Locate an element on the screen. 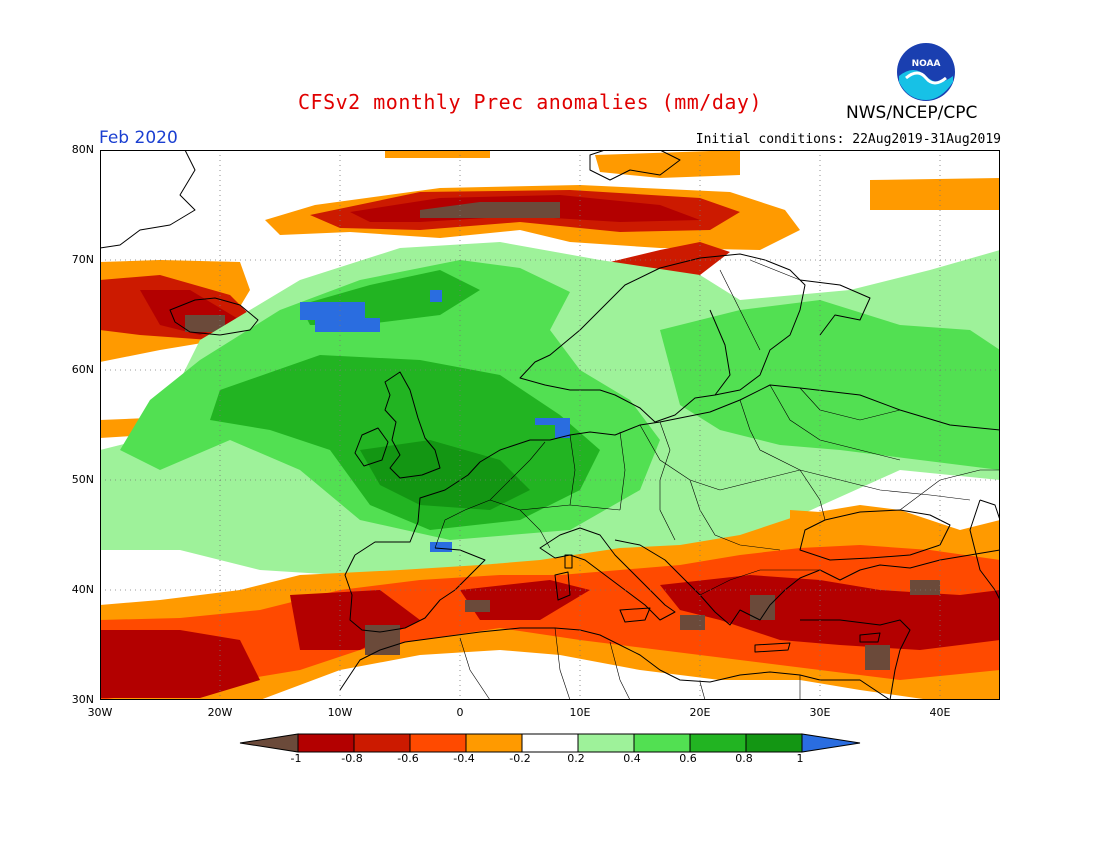 This screenshot has width=1100, height=850. coastline-caspian is located at coordinates (984, 550).